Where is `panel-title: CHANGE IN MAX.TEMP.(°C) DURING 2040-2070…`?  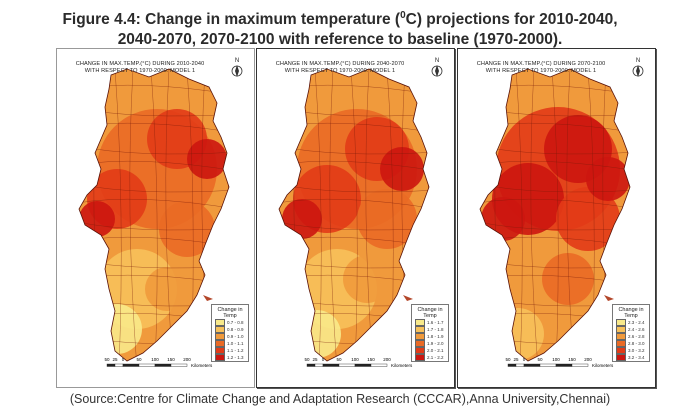 panel-title: CHANGE IN MAX.TEMP.(°C) DURING 2040-2070… is located at coordinates (340, 68).